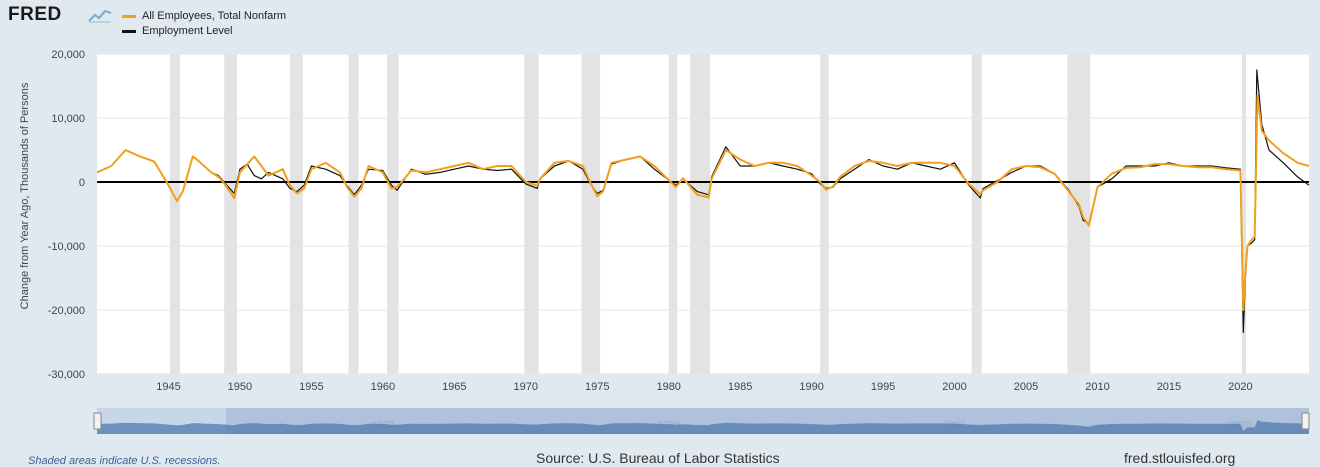  What do you see at coordinates (240, 387) in the screenshot?
I see `x-tick-label: 1950` at bounding box center [240, 387].